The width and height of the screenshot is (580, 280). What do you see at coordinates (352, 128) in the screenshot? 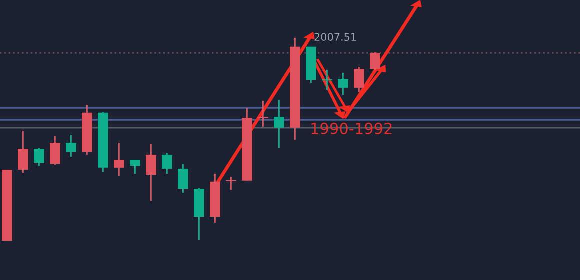
I see `annotation: 1990-1992` at bounding box center [352, 128].